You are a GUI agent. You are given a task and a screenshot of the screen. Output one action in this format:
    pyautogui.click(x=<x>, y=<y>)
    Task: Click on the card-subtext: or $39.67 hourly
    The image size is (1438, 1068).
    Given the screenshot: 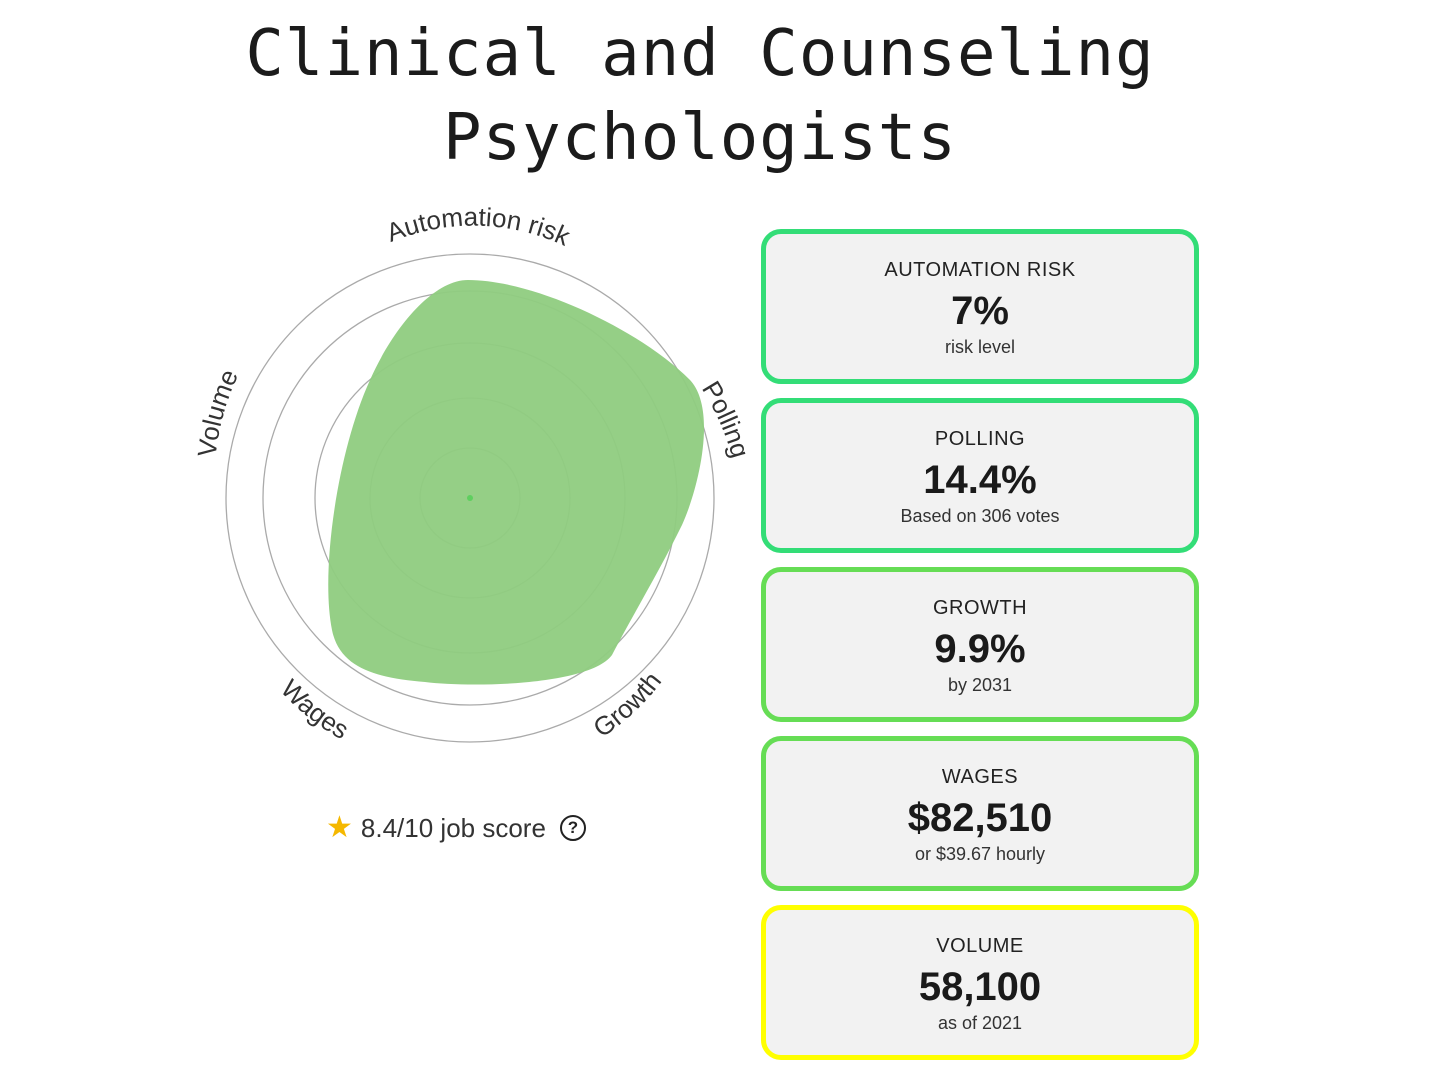 What is the action you would take?
    pyautogui.click(x=980, y=854)
    